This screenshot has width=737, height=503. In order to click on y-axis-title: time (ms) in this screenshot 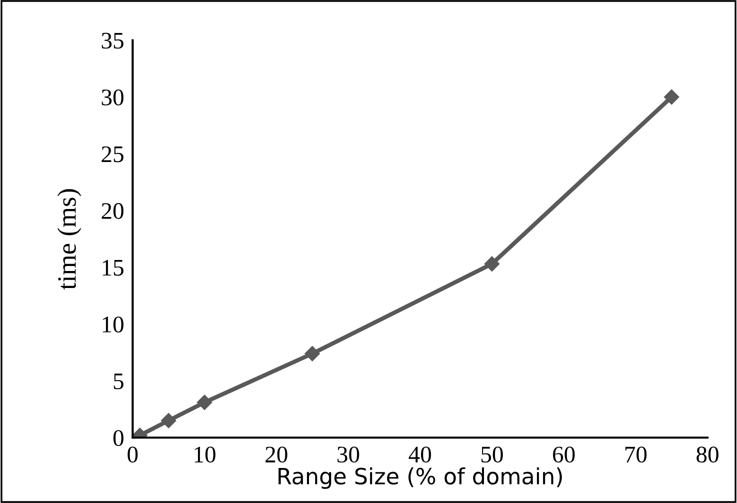, I will do `click(69, 239)`.